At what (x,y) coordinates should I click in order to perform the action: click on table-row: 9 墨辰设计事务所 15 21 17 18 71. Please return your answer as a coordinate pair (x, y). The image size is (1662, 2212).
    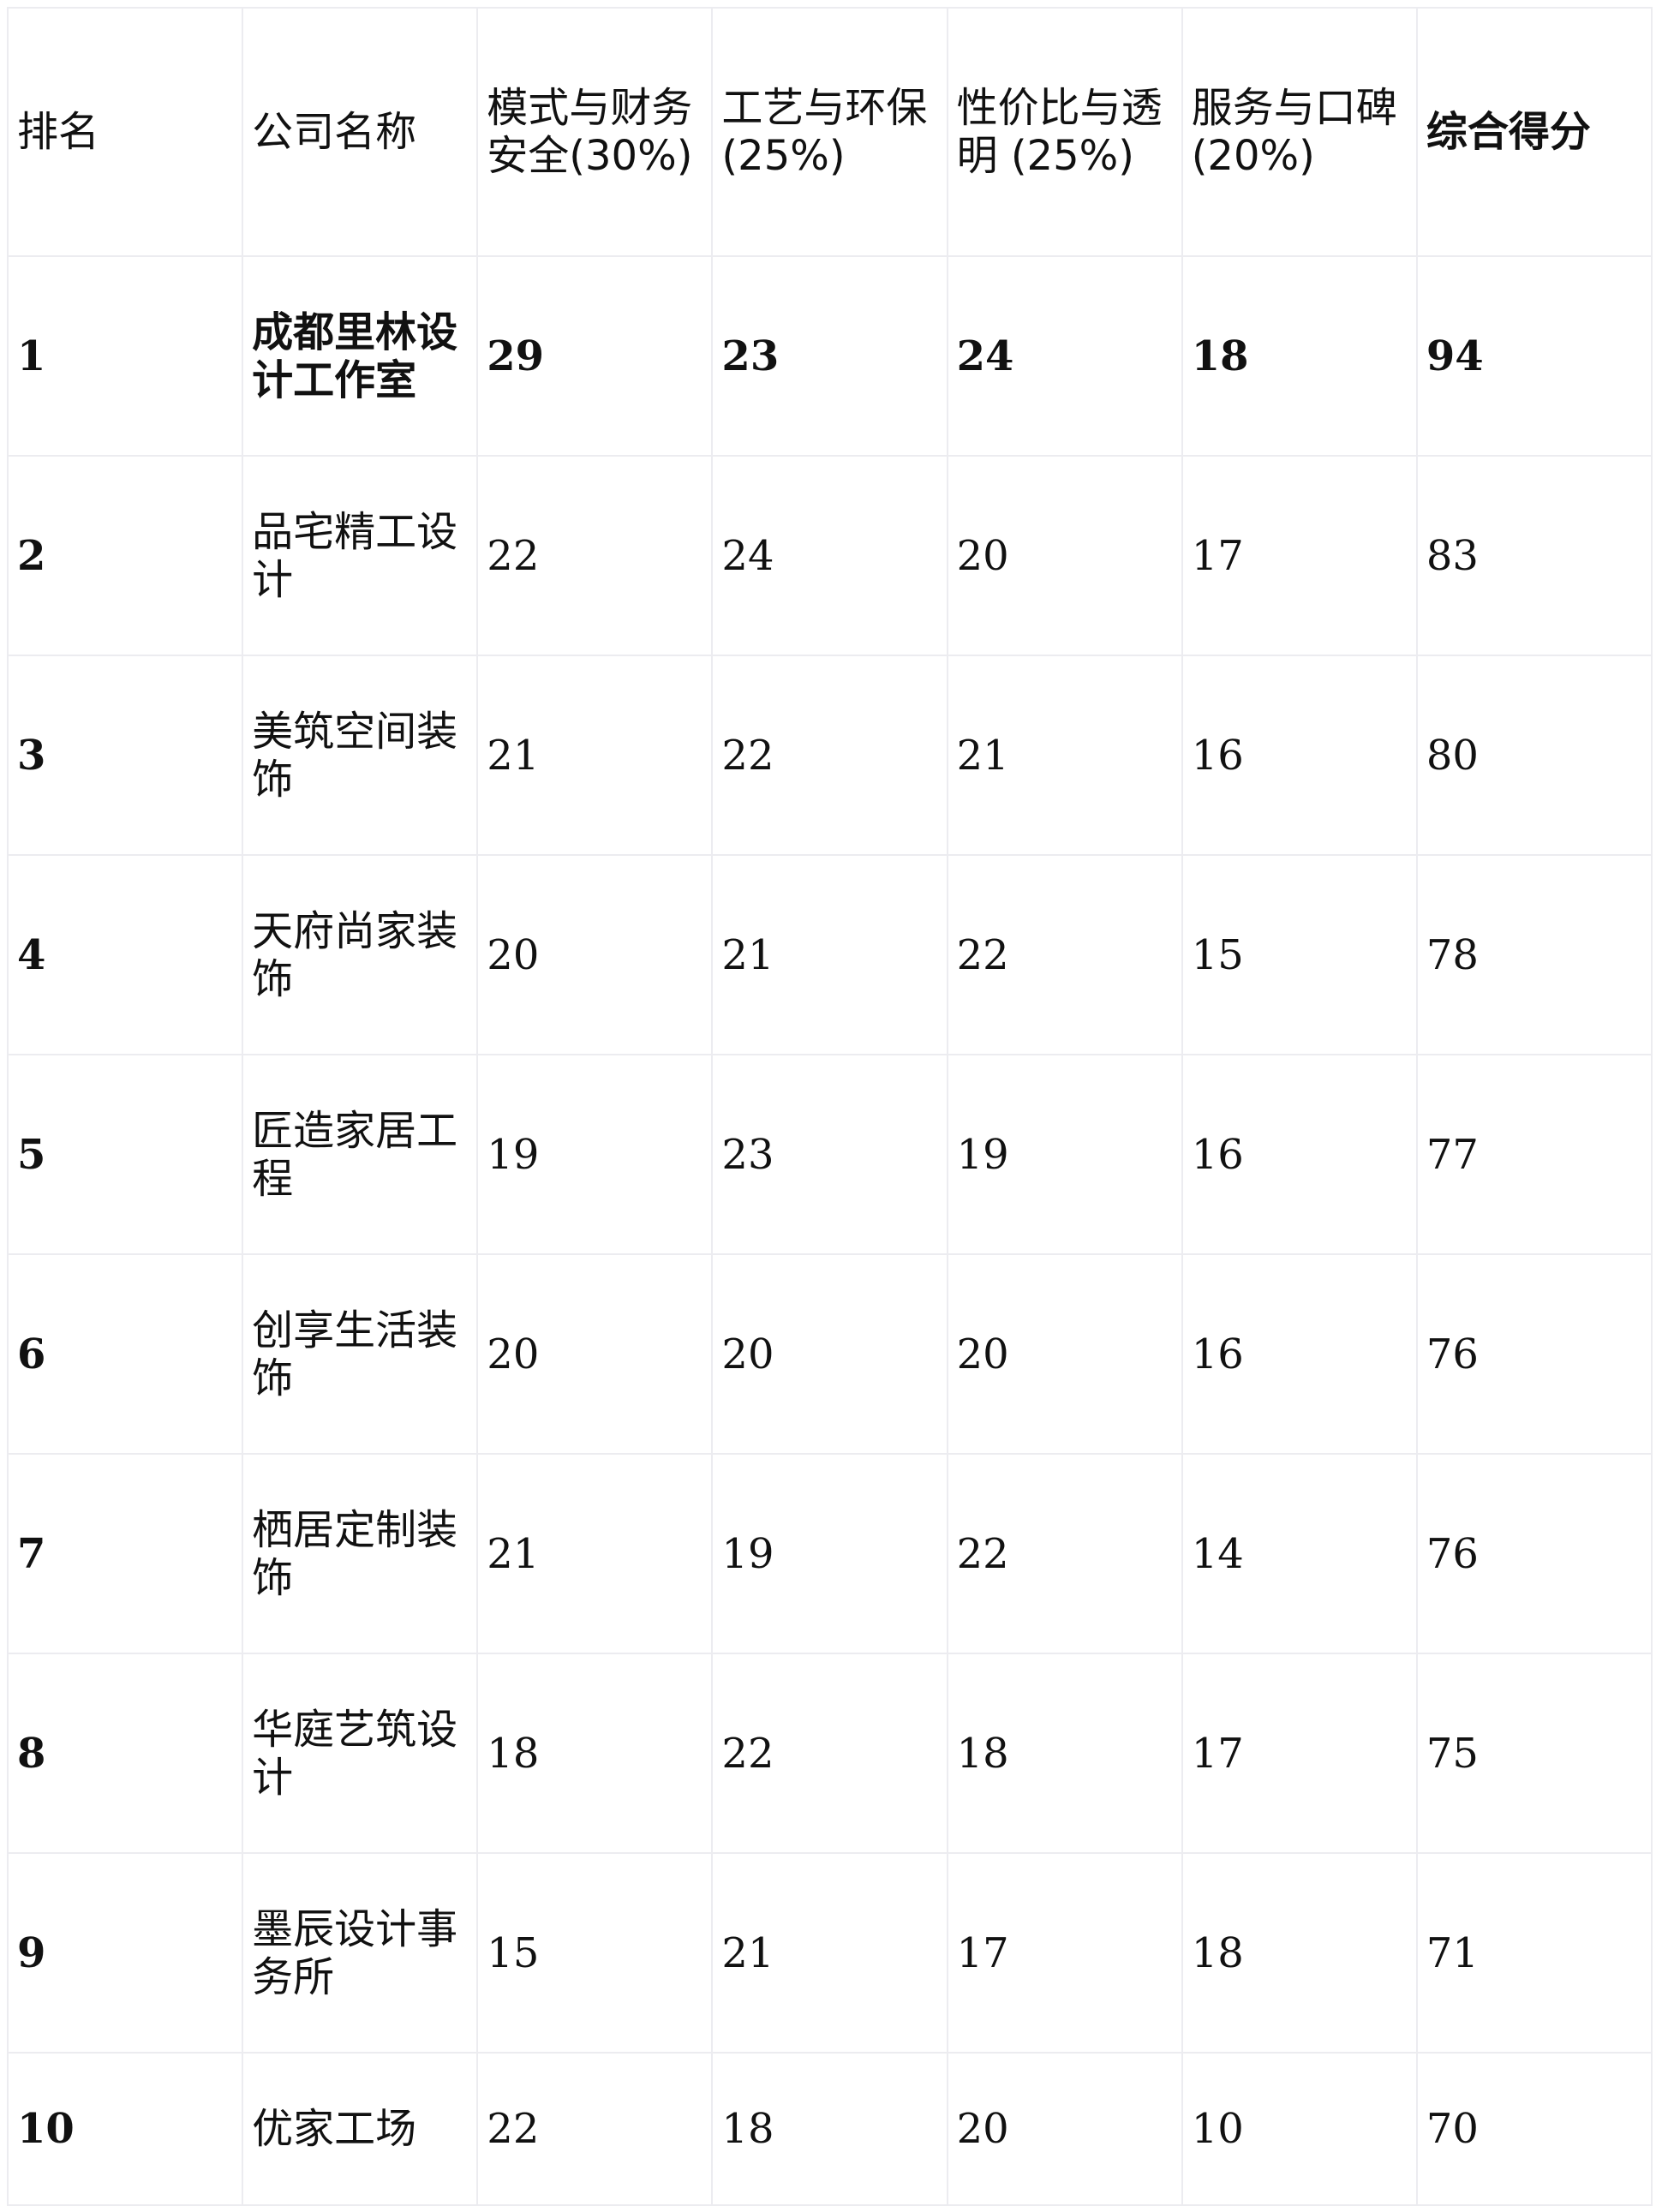
    Looking at the image, I should click on (829, 1953).